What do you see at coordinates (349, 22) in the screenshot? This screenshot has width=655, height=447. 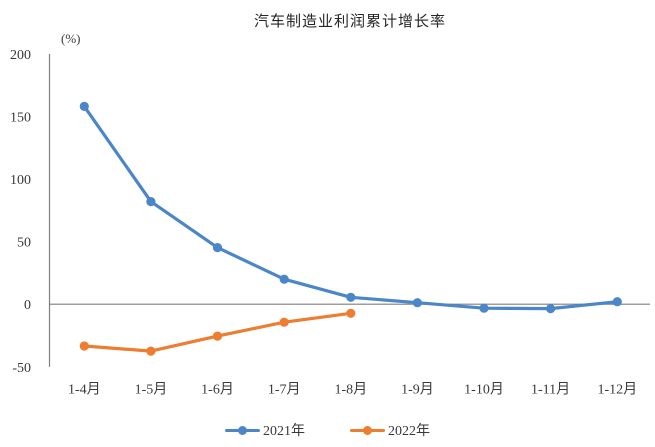 I see `chart-title: 汽车制造业利润累计增长率` at bounding box center [349, 22].